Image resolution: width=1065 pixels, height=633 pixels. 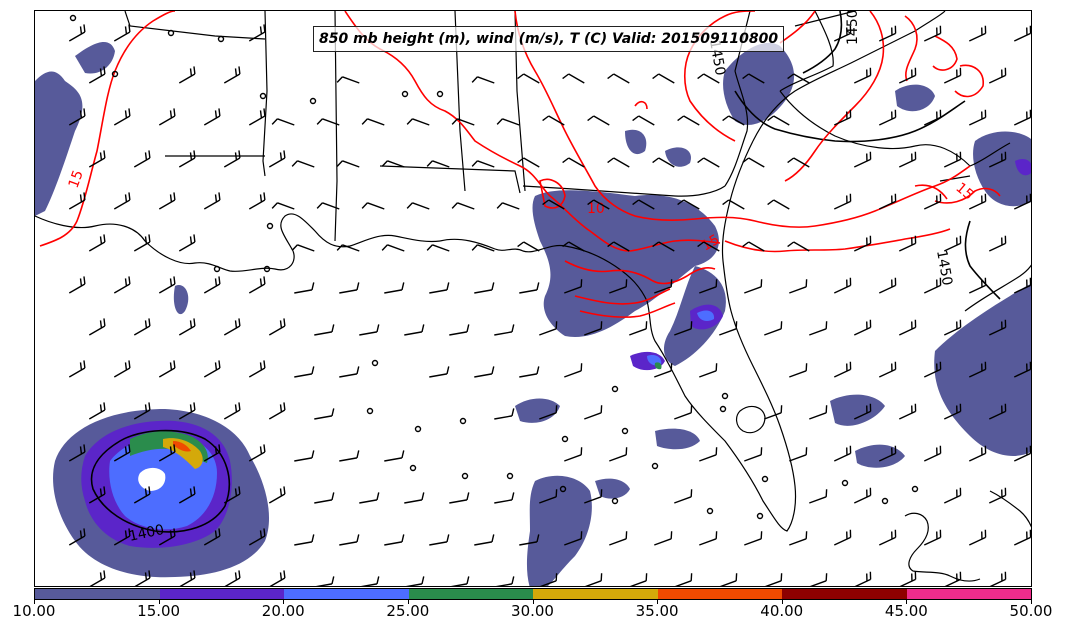 What do you see at coordinates (34, 611) in the screenshot?
I see `colorbar-tick-label: 10.00` at bounding box center [34, 611].